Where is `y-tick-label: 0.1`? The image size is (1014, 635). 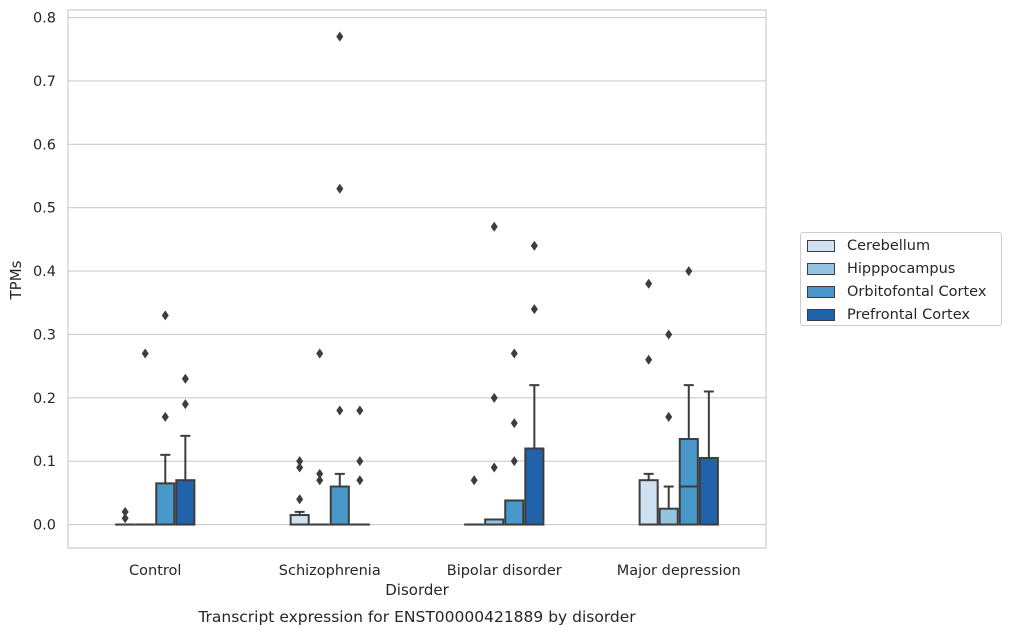 y-tick-label: 0.1 is located at coordinates (44, 462).